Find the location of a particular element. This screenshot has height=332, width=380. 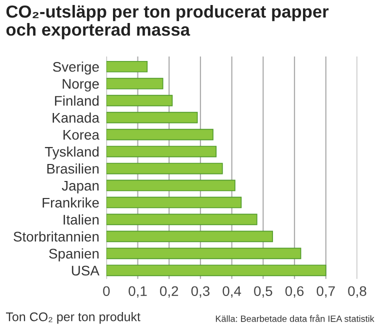

text: Källa: Bearbetade data från IEA statistik is located at coordinates (295, 318).